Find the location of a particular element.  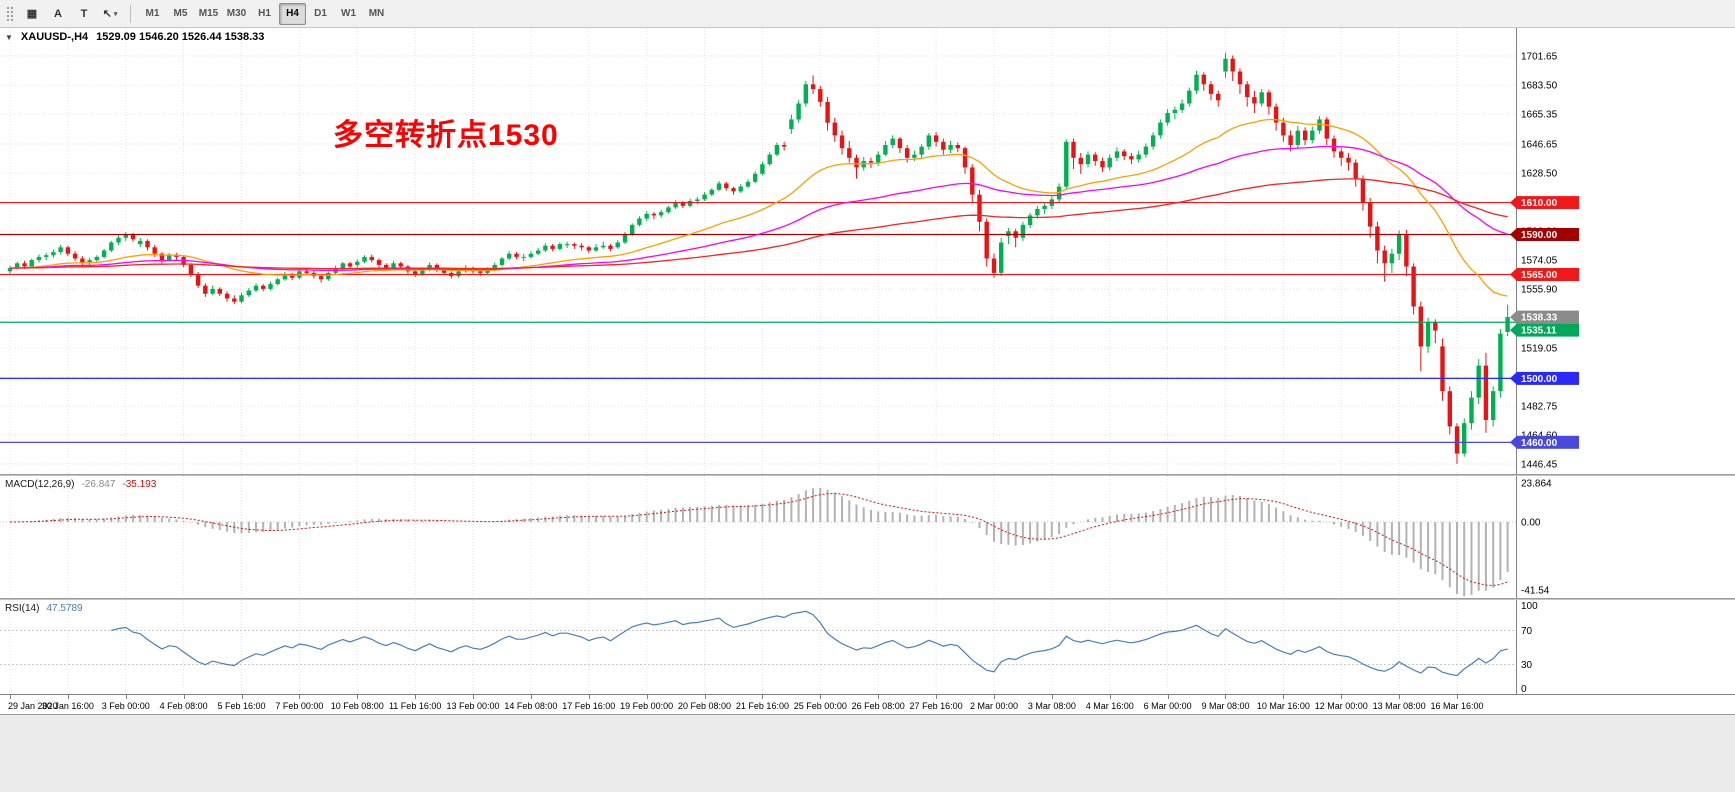

timeframe-button-h4: H4 is located at coordinates (292, 13).